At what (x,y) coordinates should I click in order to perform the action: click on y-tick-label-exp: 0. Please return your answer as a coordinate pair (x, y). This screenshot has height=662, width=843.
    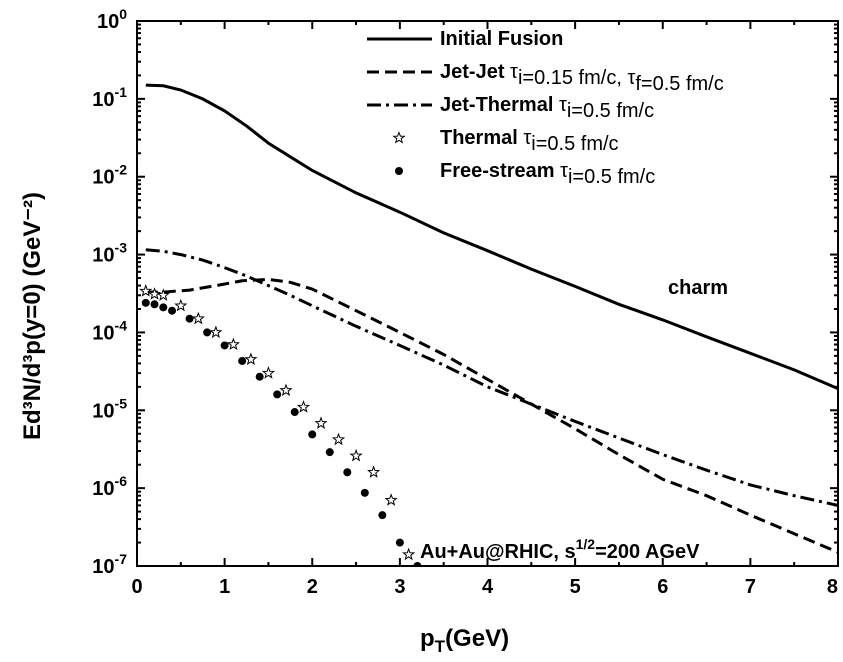
    Looking at the image, I should click on (123, 14).